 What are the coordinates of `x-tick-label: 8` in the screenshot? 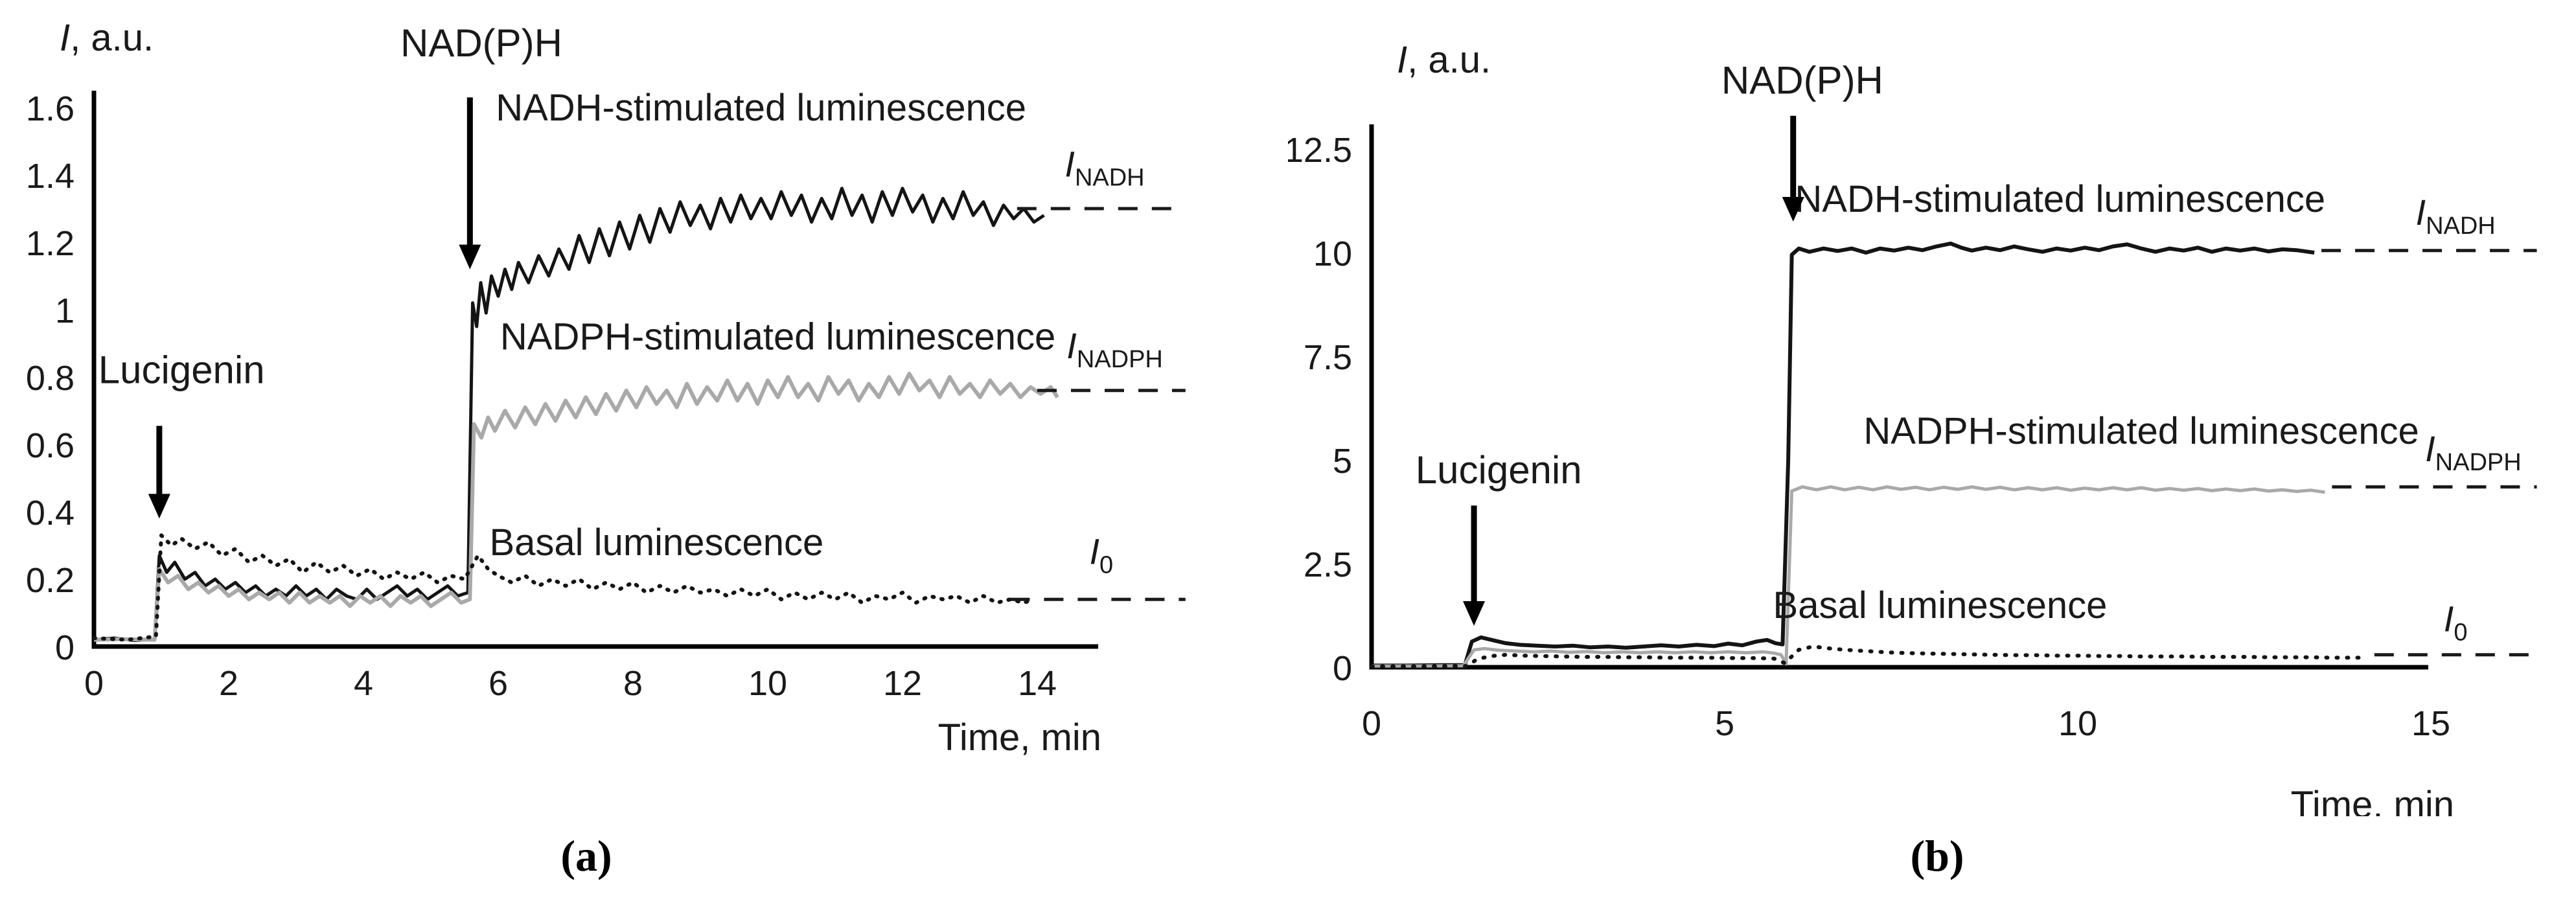 It's located at (633, 684).